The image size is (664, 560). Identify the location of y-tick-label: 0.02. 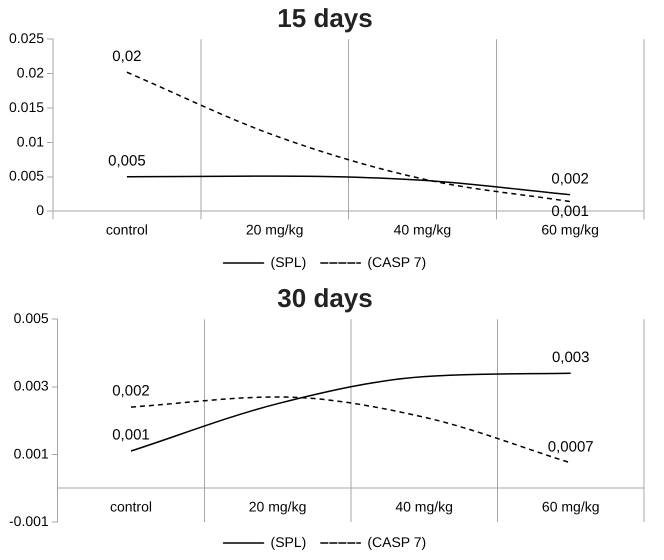
(30, 72).